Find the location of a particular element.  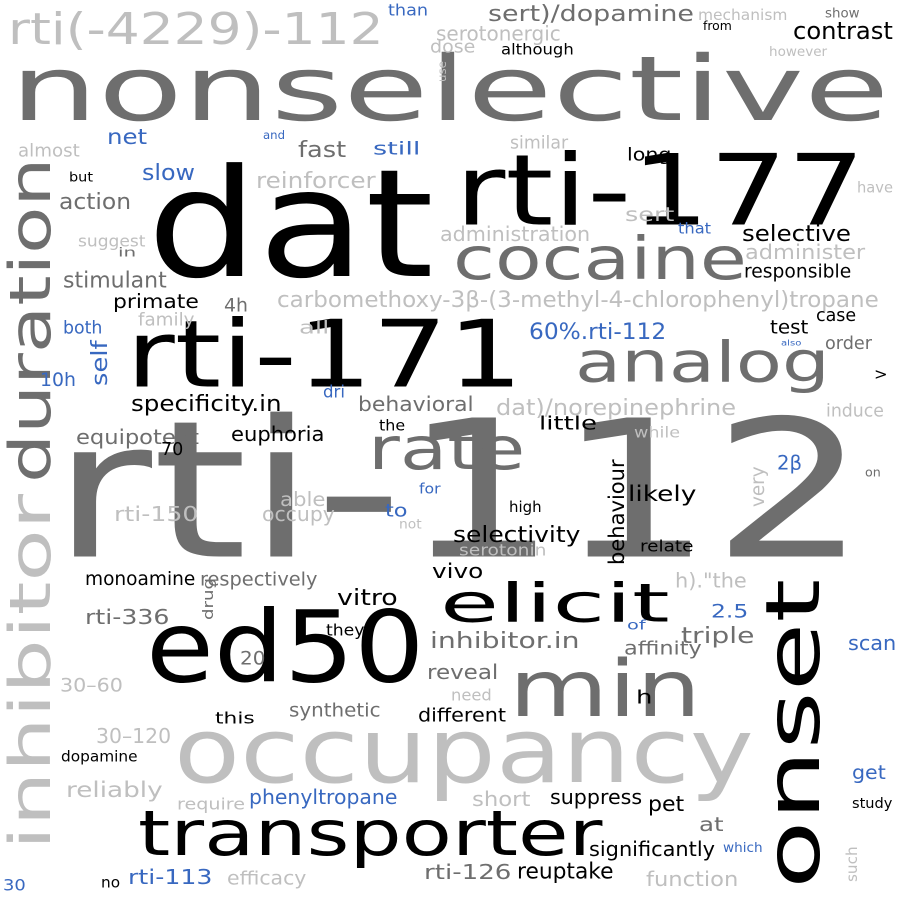

word-stimulant: stimulant is located at coordinates (115, 281).